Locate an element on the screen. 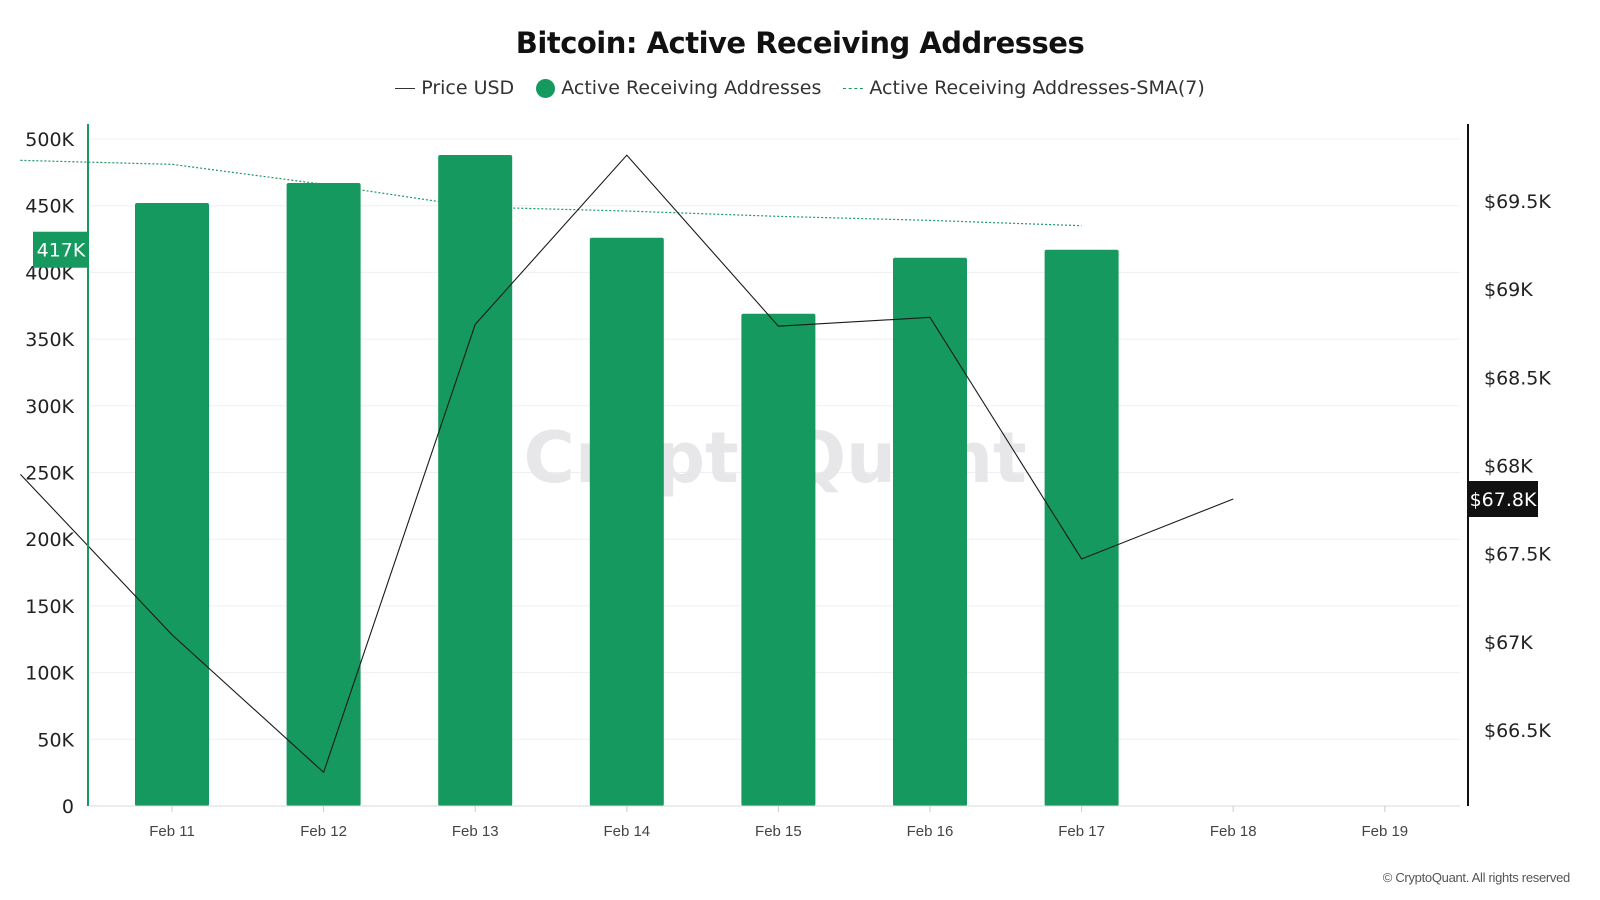 The width and height of the screenshot is (1600, 900). legend-dot-icon is located at coordinates (546, 88).